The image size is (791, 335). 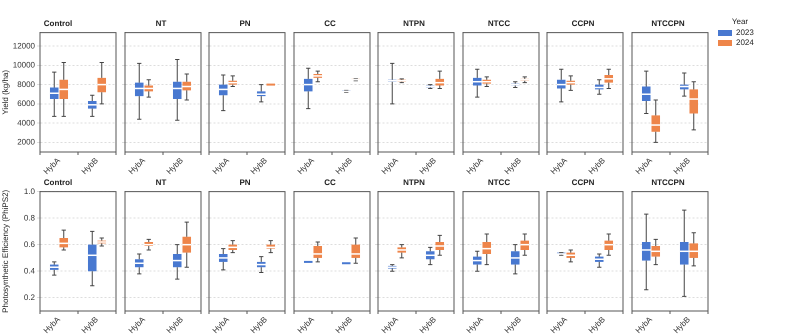 I want to click on y-axis-title: Photosynthetic Efficiency (PhiPS2), so click(x=5, y=251).